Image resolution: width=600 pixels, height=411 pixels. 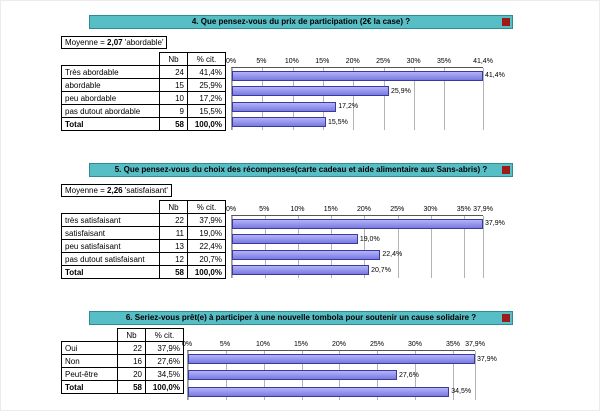 What do you see at coordinates (173, 124) in the screenshot?
I see `cell-nb: 58` at bounding box center [173, 124].